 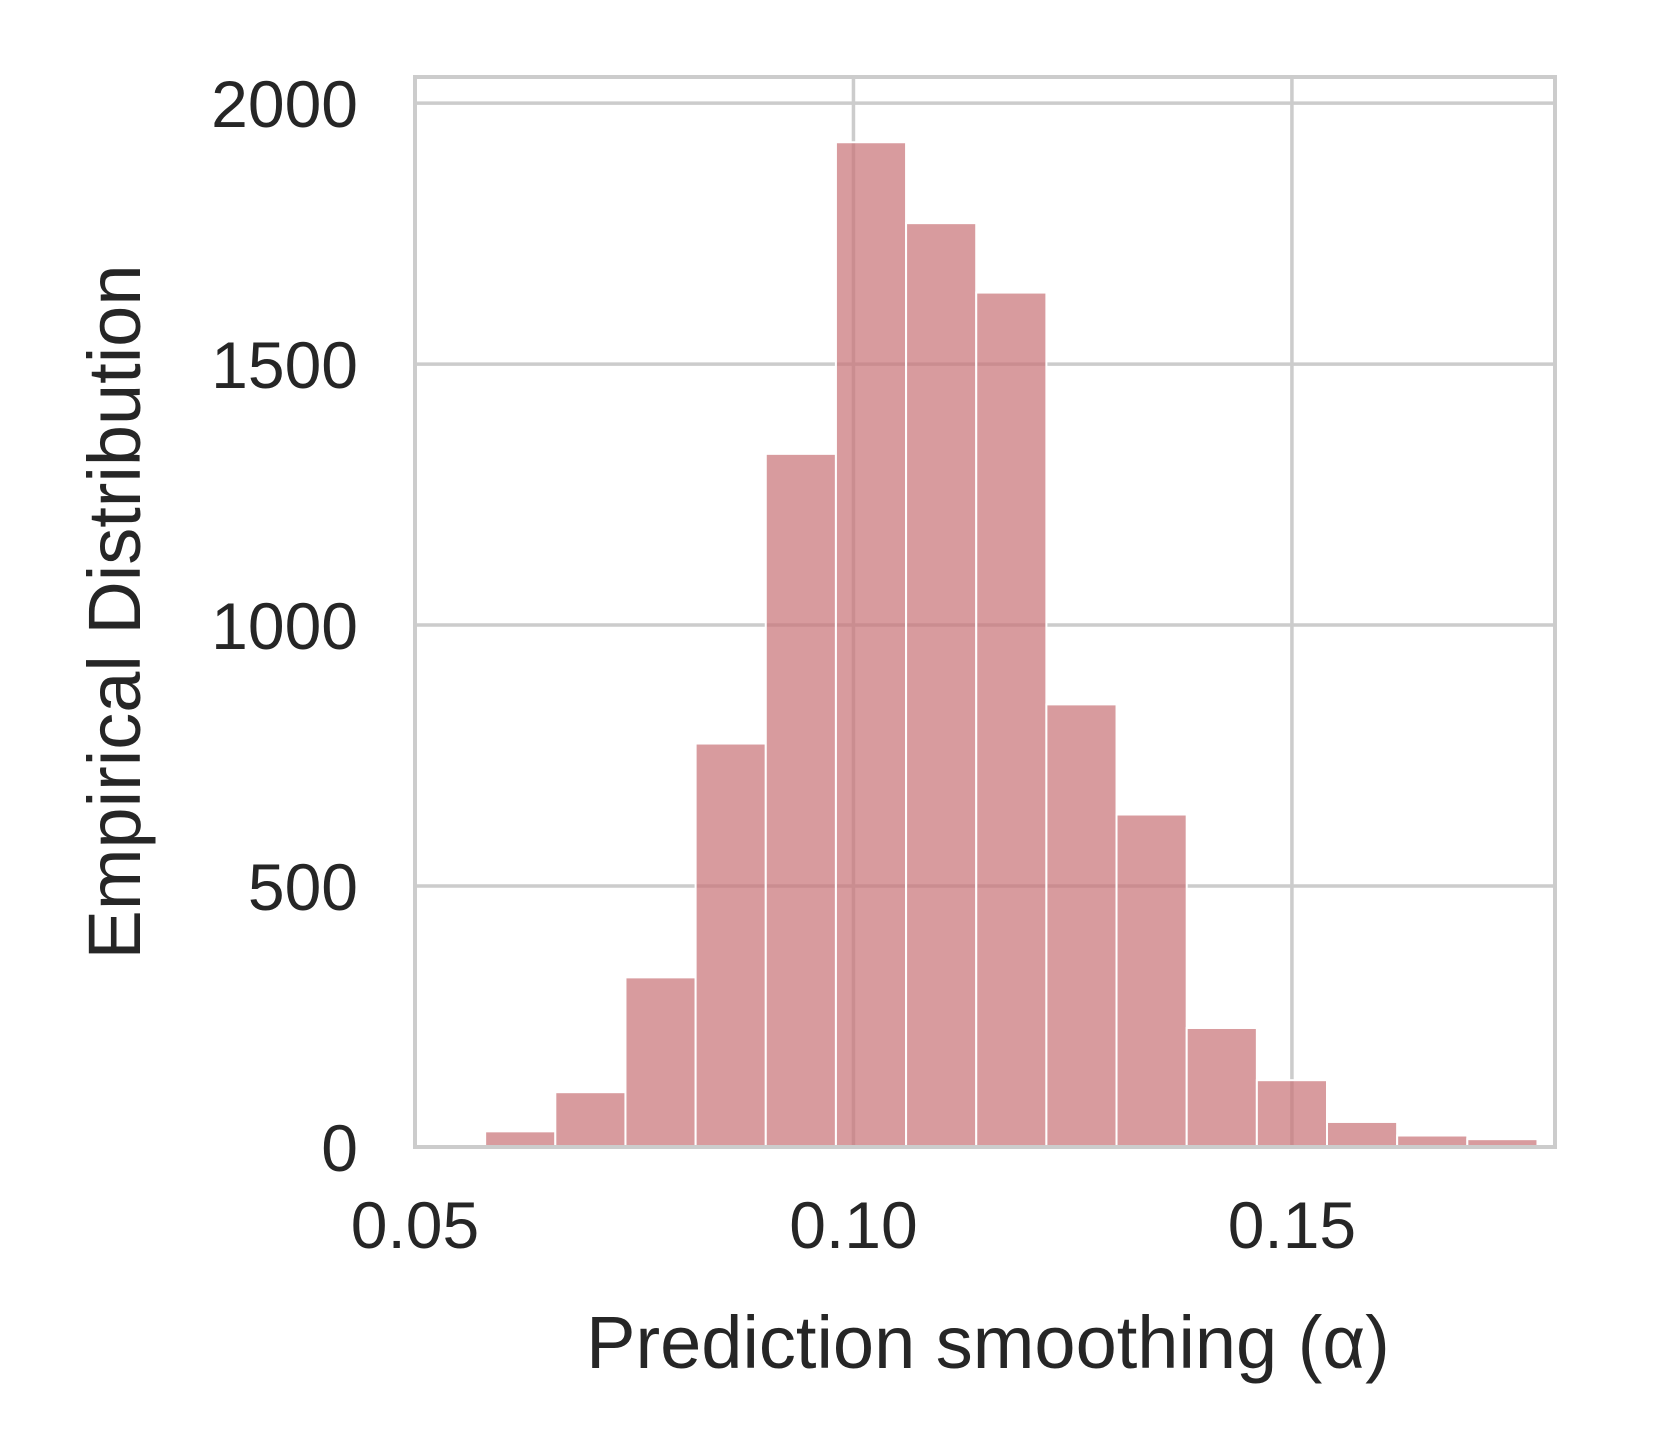 What do you see at coordinates (339, 1148) in the screenshot?
I see `y-tick-label: 0` at bounding box center [339, 1148].